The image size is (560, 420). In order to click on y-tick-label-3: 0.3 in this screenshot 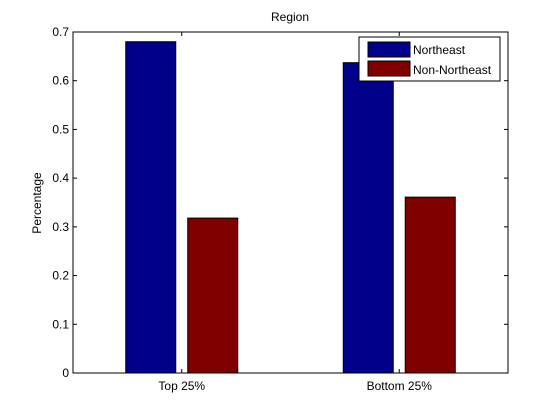, I will do `click(60, 227)`.